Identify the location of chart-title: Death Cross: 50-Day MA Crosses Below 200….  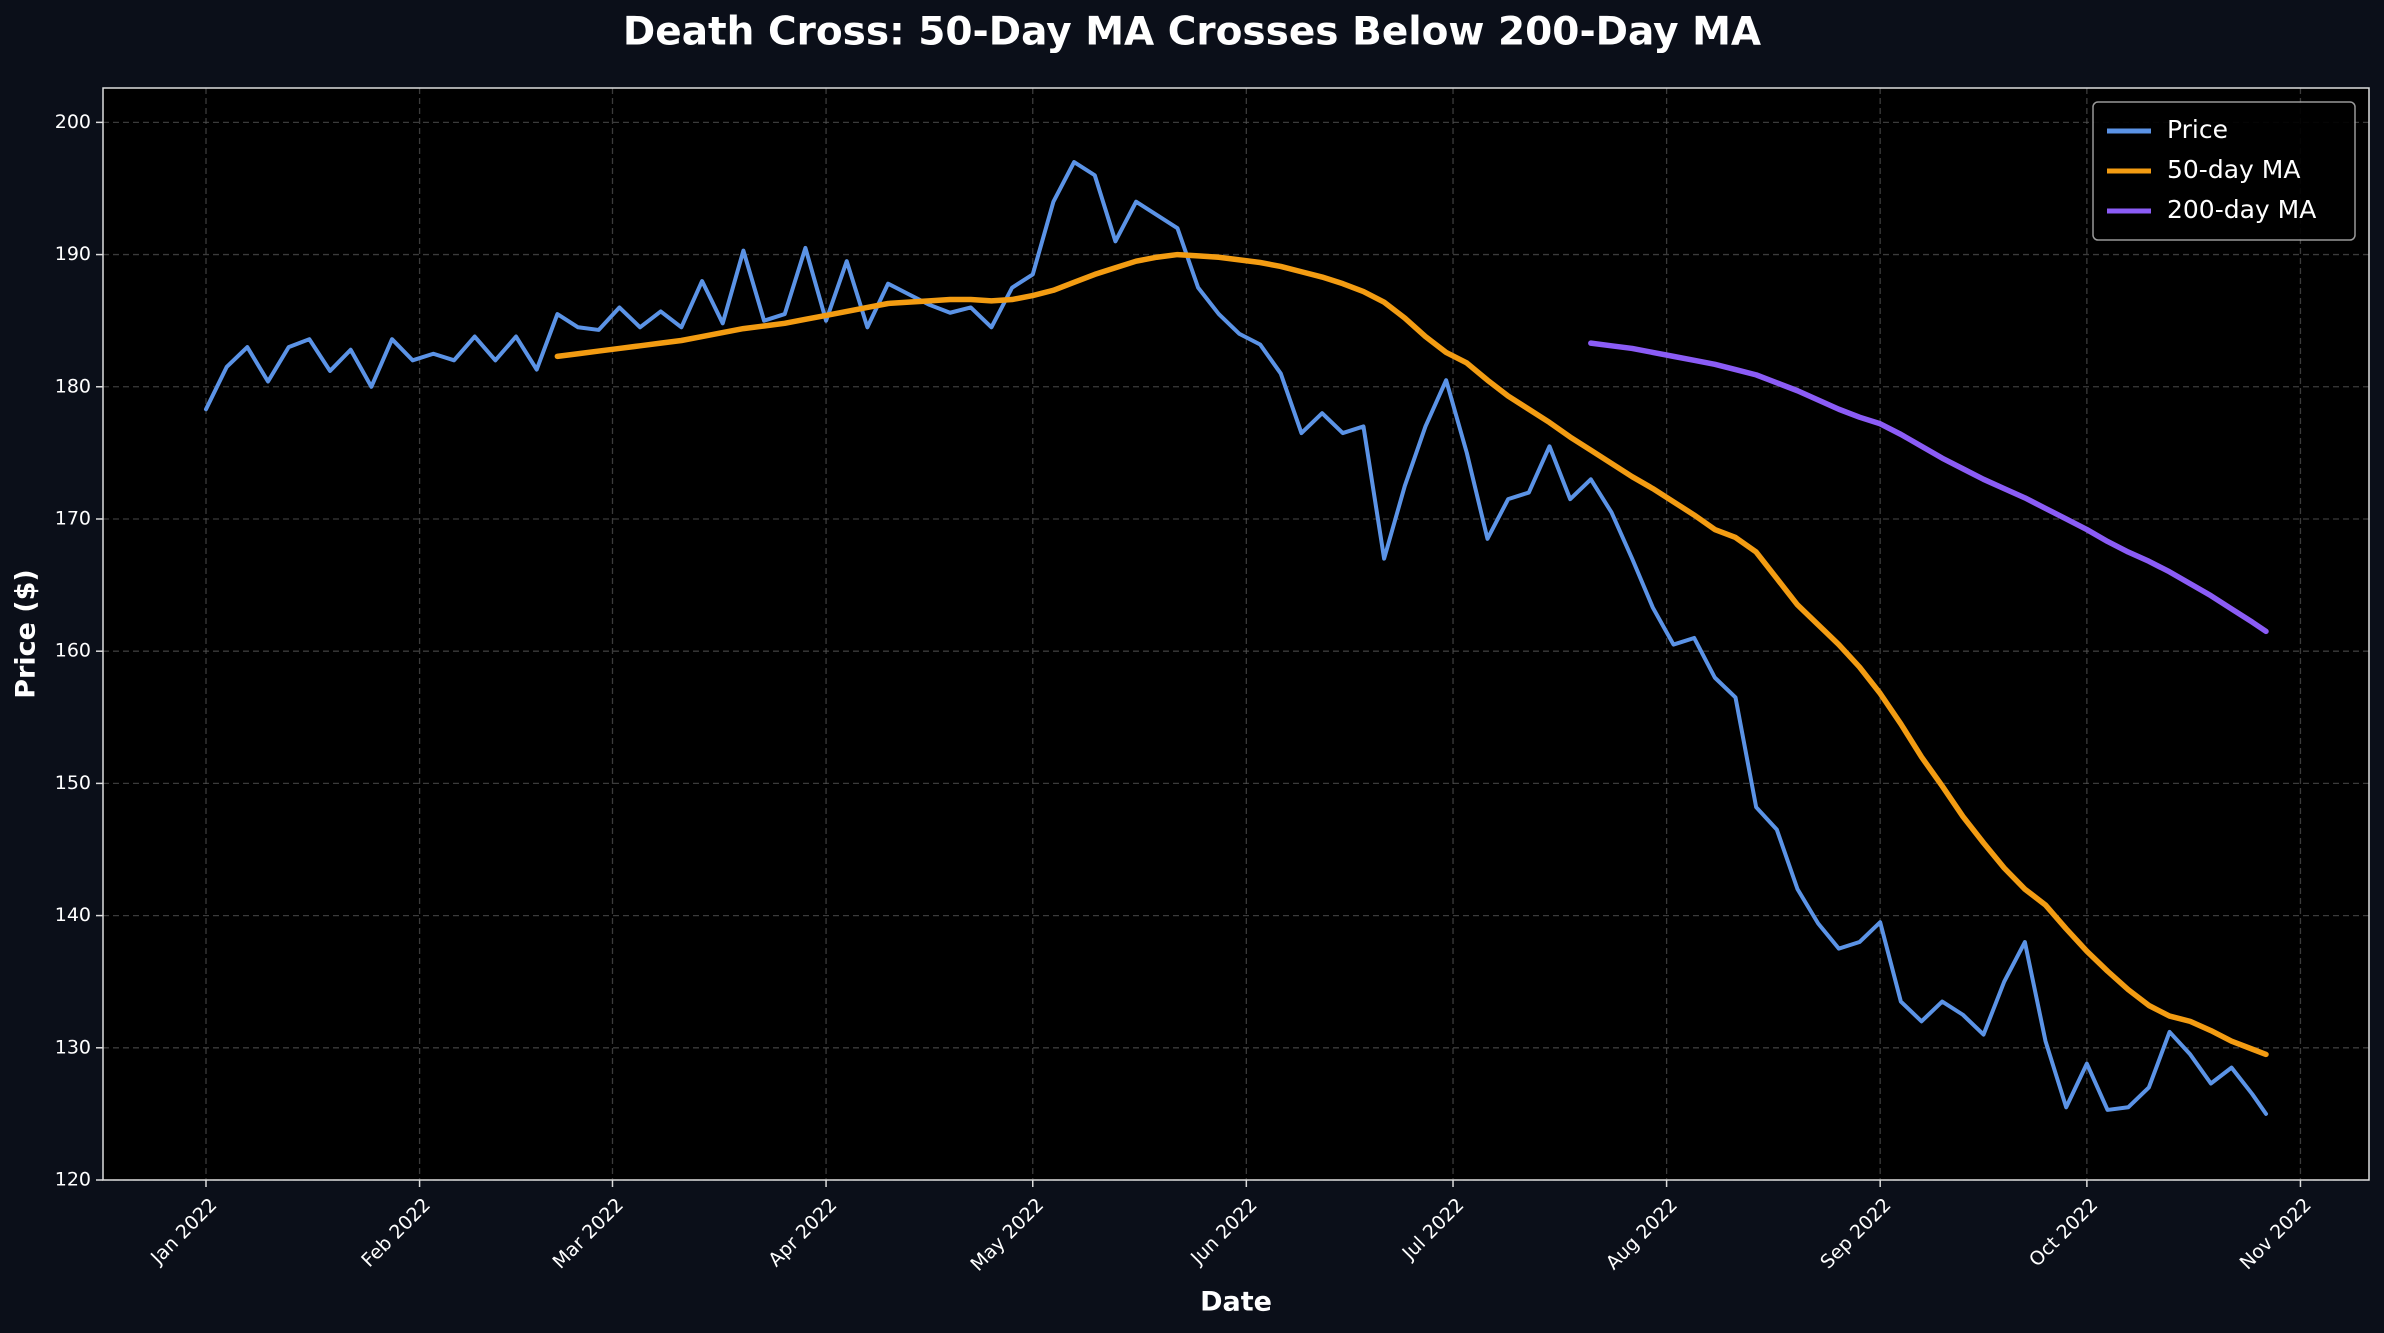
(1192, 32).